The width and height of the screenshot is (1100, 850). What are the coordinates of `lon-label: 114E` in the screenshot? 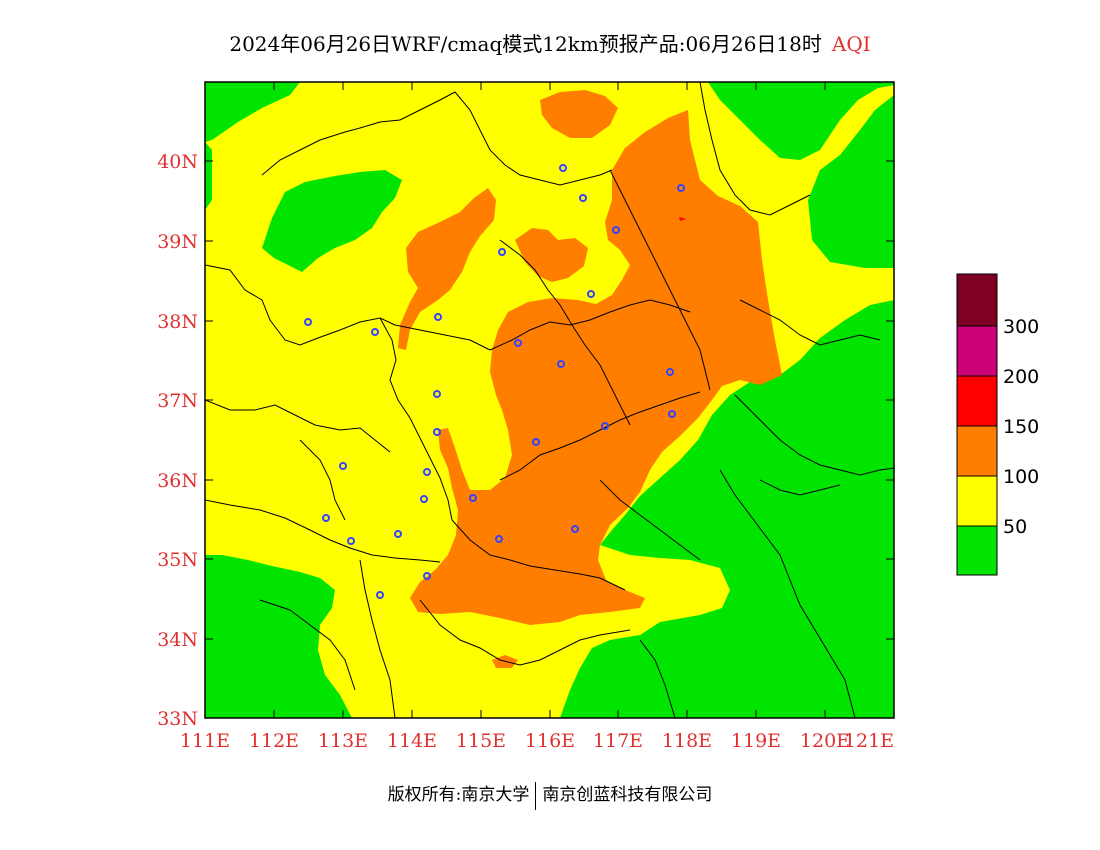 It's located at (412, 741).